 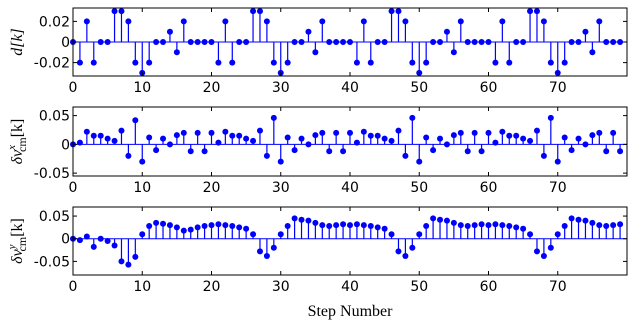 What do you see at coordinates (22, 144) in the screenshot?
I see `y-label-sub: cm` at bounding box center [22, 144].